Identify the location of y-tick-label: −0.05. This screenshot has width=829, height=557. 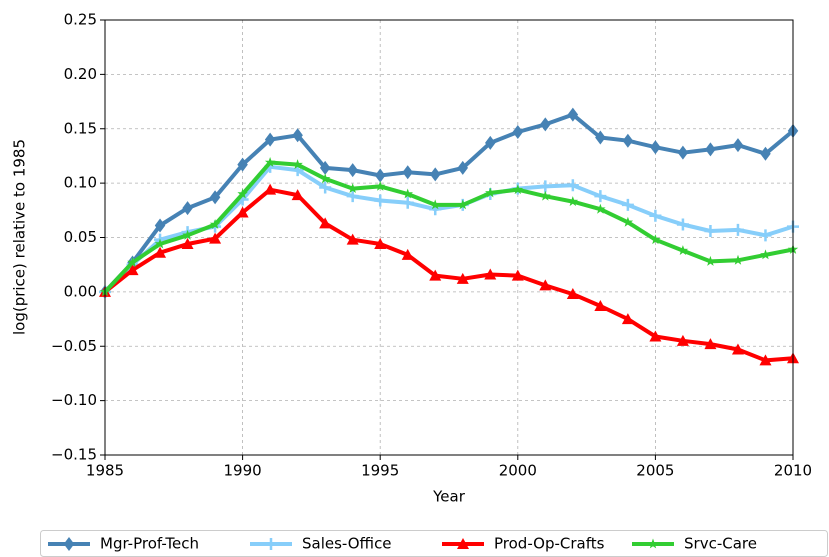
(74, 346).